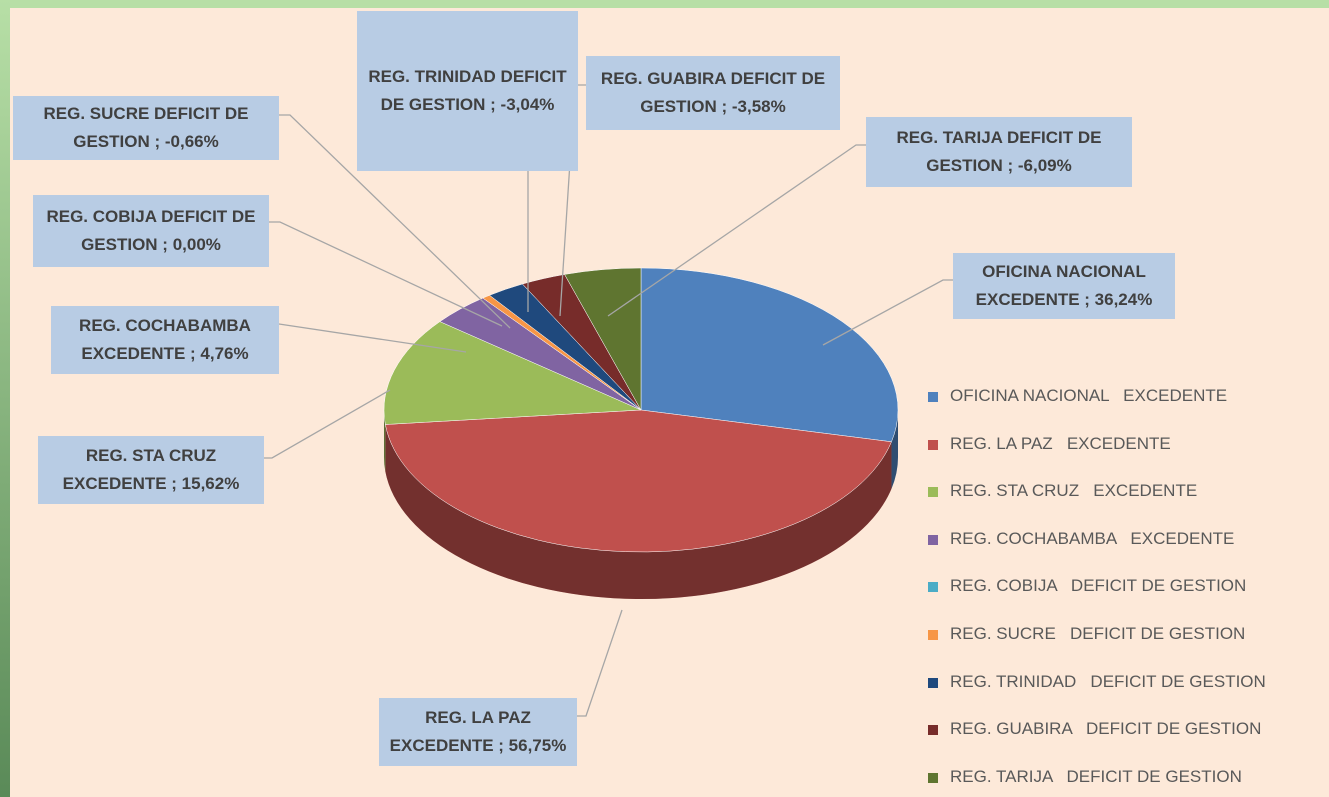 This screenshot has height=797, width=1329. I want to click on data-label: REG. TARIJA DEFICIT DE GESTION ; -6,09%, so click(999, 152).